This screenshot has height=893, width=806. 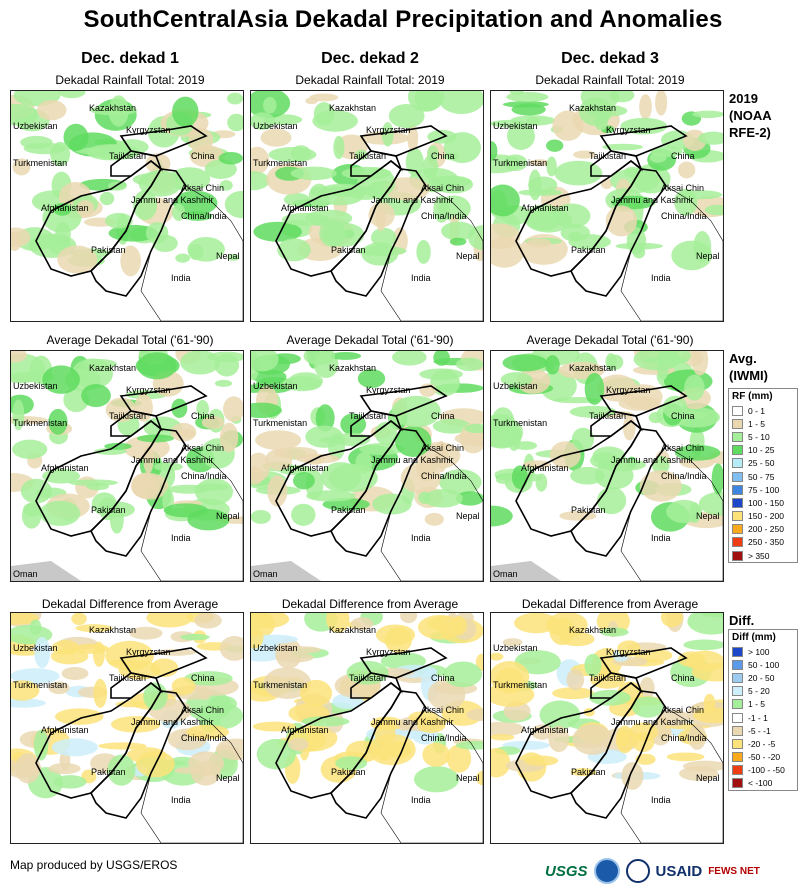 What do you see at coordinates (637, 871) in the screenshot?
I see `usaid-seal-icon` at bounding box center [637, 871].